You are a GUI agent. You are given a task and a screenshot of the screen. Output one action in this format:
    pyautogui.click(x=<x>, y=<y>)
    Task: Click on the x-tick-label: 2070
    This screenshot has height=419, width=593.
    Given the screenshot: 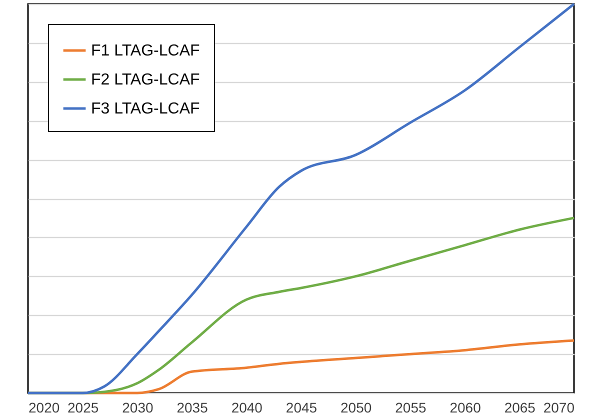 What is the action you would take?
    pyautogui.click(x=559, y=408)
    